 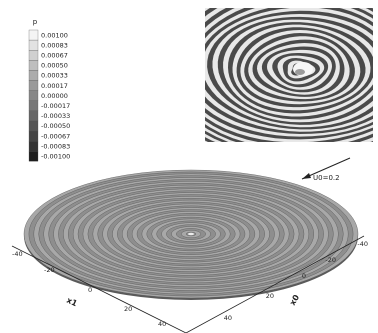 What do you see at coordinates (296, 281) in the screenshot?
I see `x0-tick-labels: -40 -20 0 20 40` at bounding box center [296, 281].